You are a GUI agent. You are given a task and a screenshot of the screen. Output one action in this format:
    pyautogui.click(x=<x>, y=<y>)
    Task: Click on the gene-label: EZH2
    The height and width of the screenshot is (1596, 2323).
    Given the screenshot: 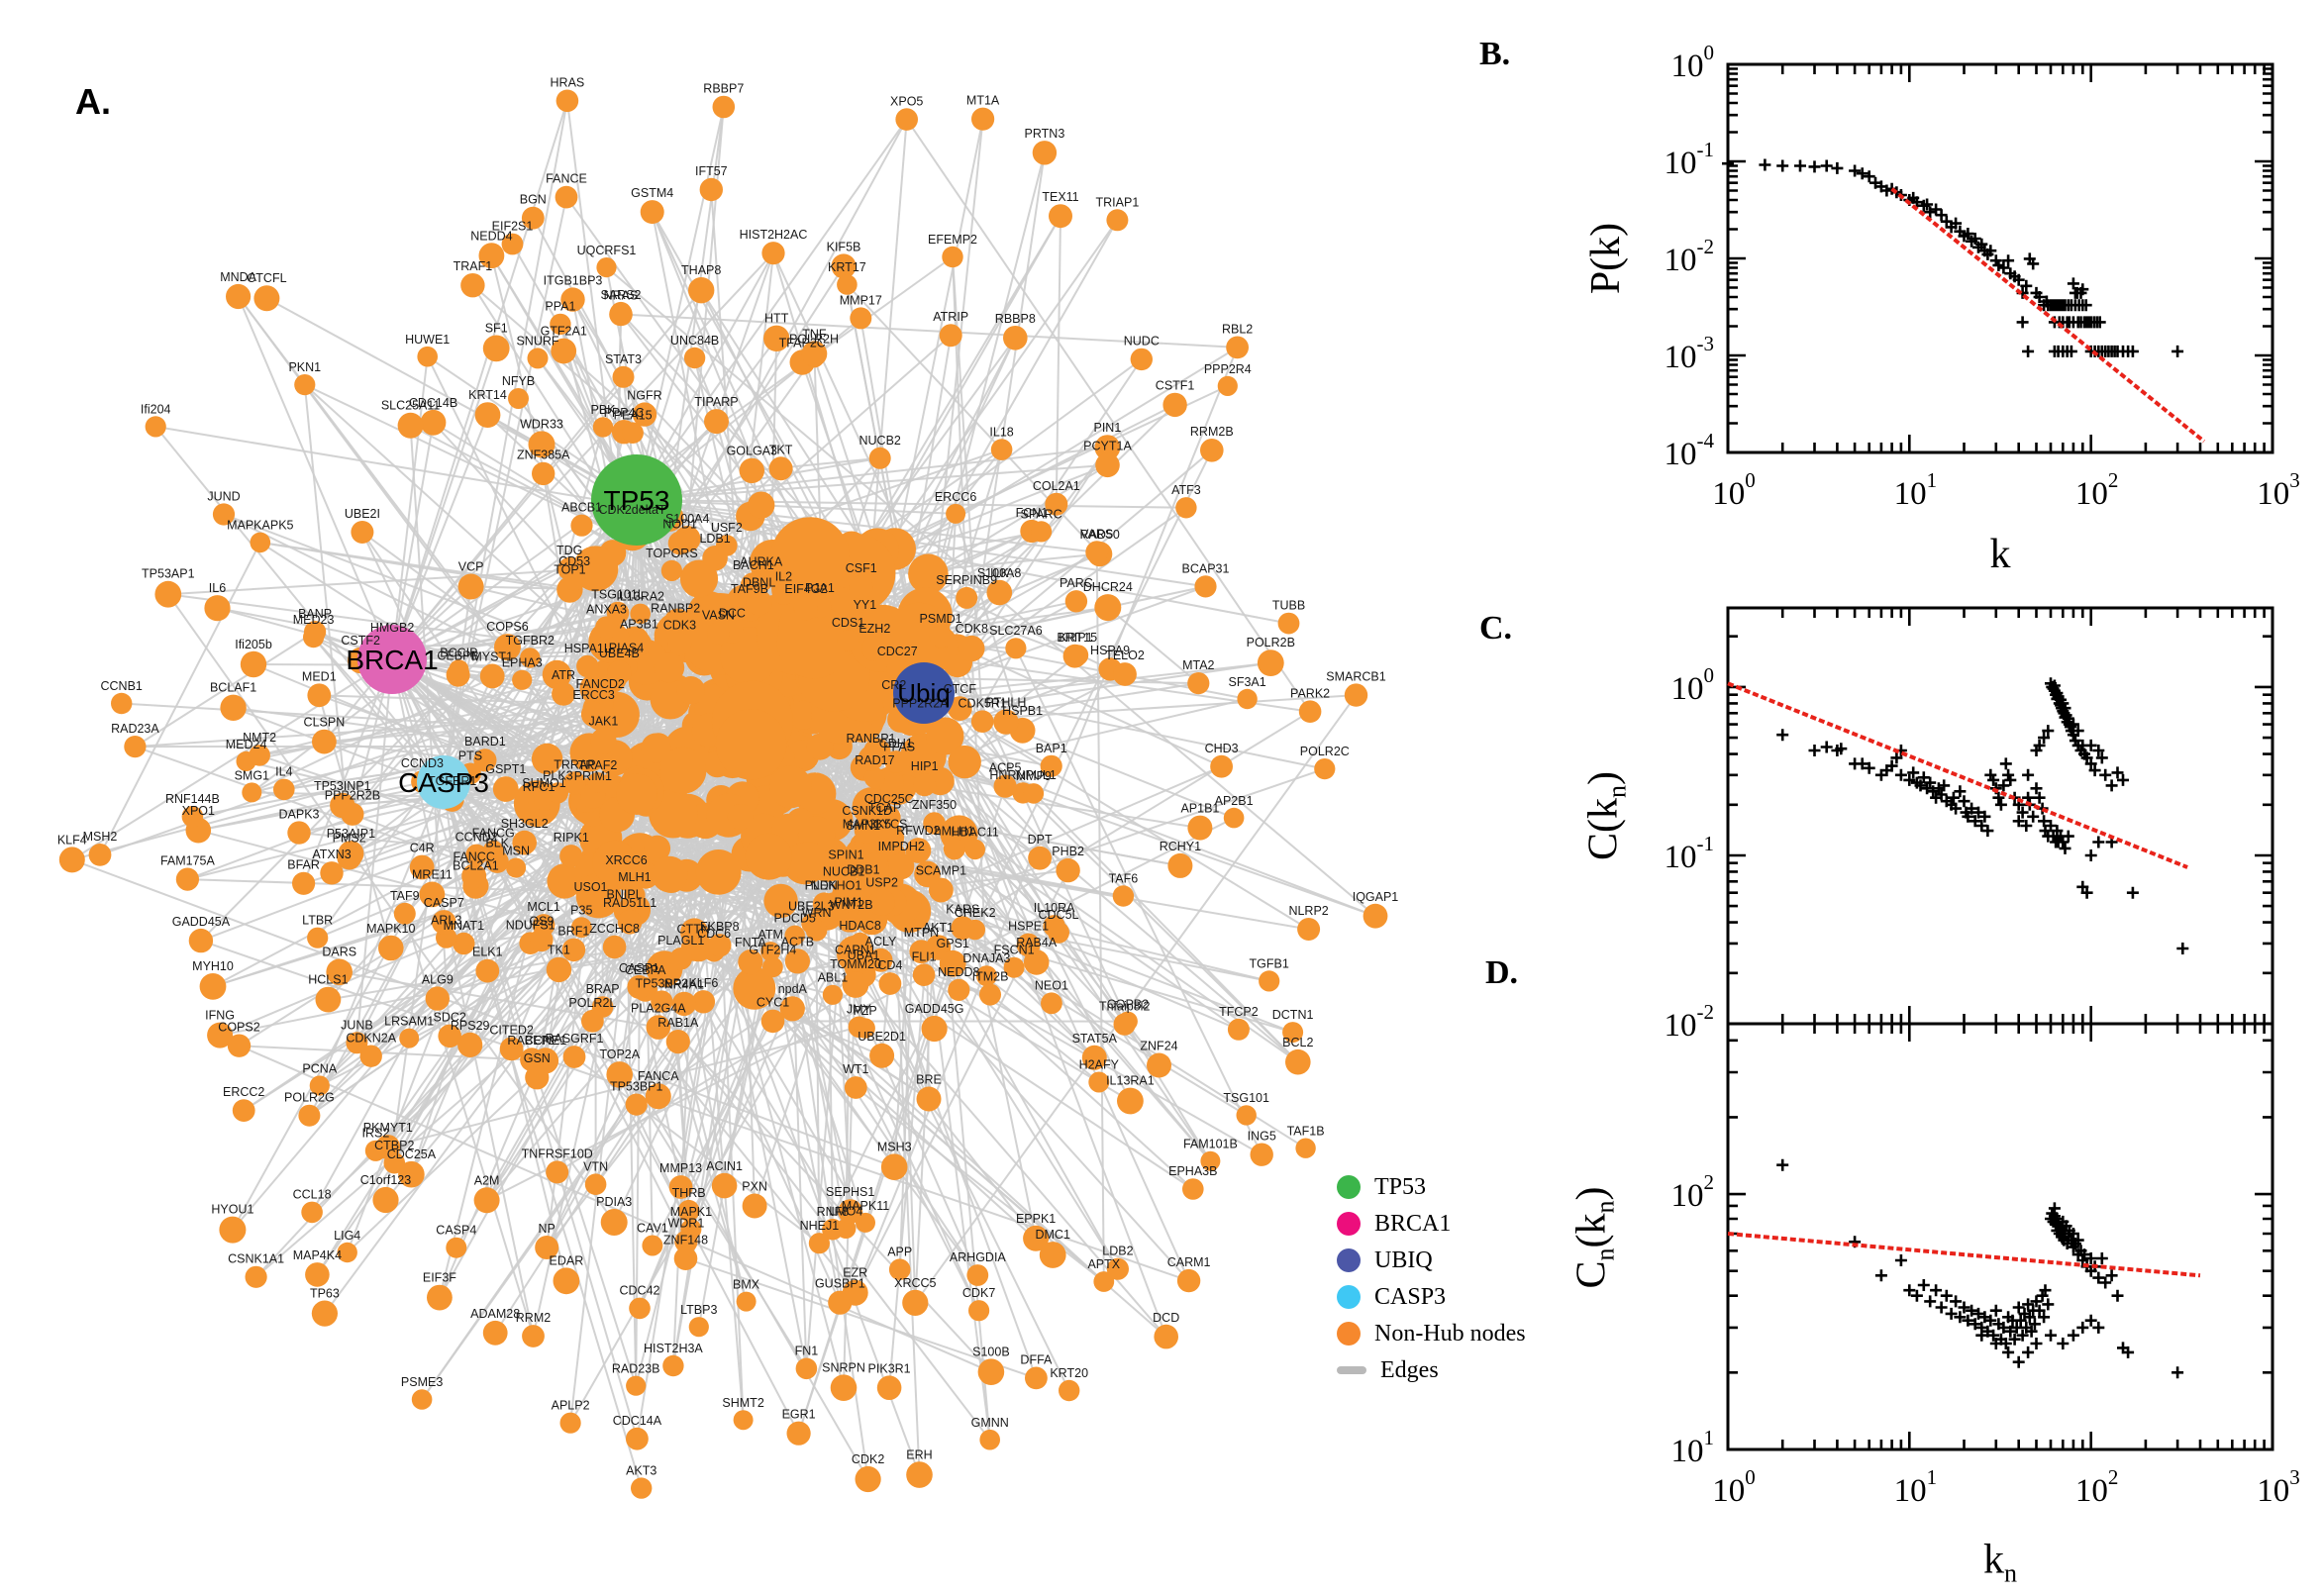 What is the action you would take?
    pyautogui.click(x=874, y=629)
    